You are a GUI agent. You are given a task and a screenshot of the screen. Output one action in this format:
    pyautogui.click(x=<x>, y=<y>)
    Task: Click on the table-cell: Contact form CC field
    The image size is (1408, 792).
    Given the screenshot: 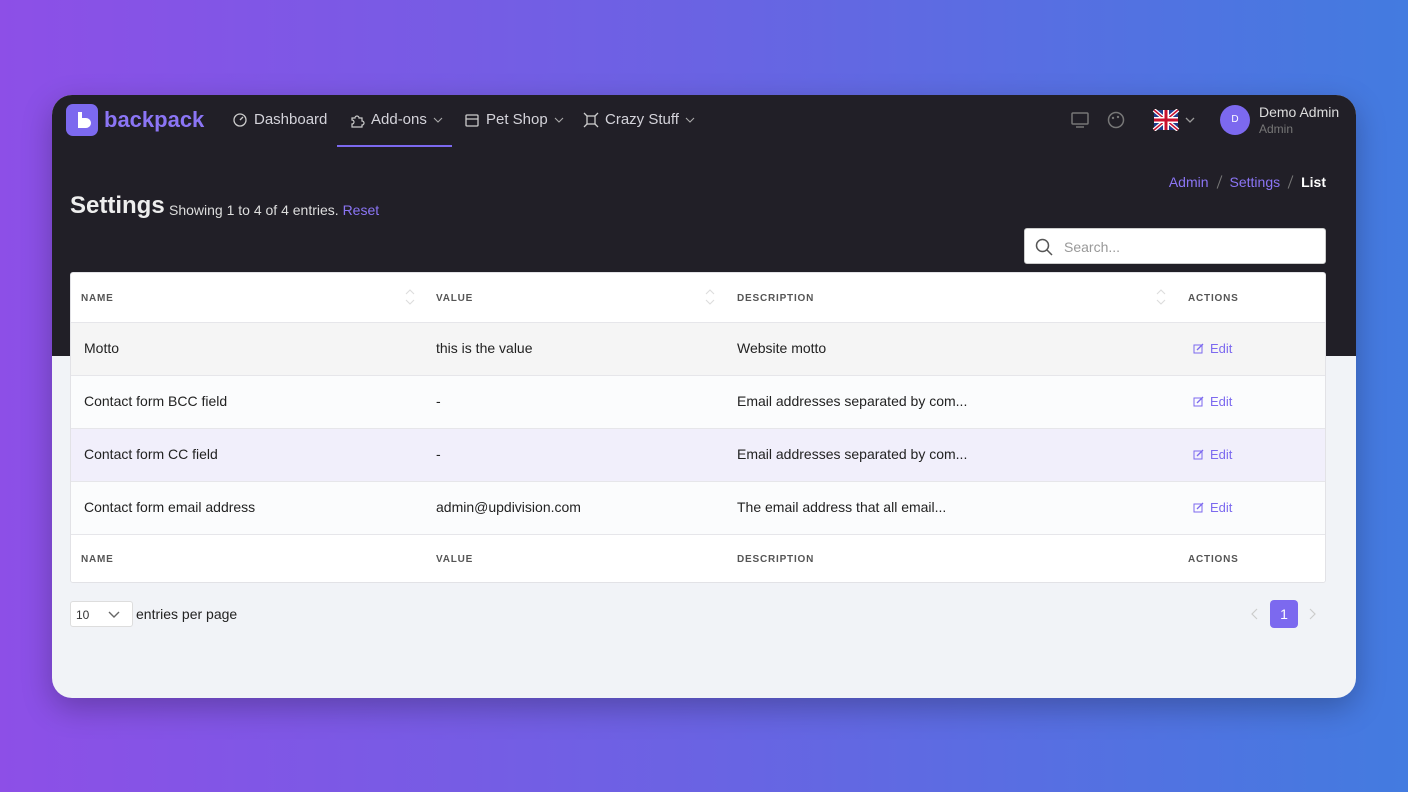 What is the action you would take?
    pyautogui.click(x=151, y=454)
    